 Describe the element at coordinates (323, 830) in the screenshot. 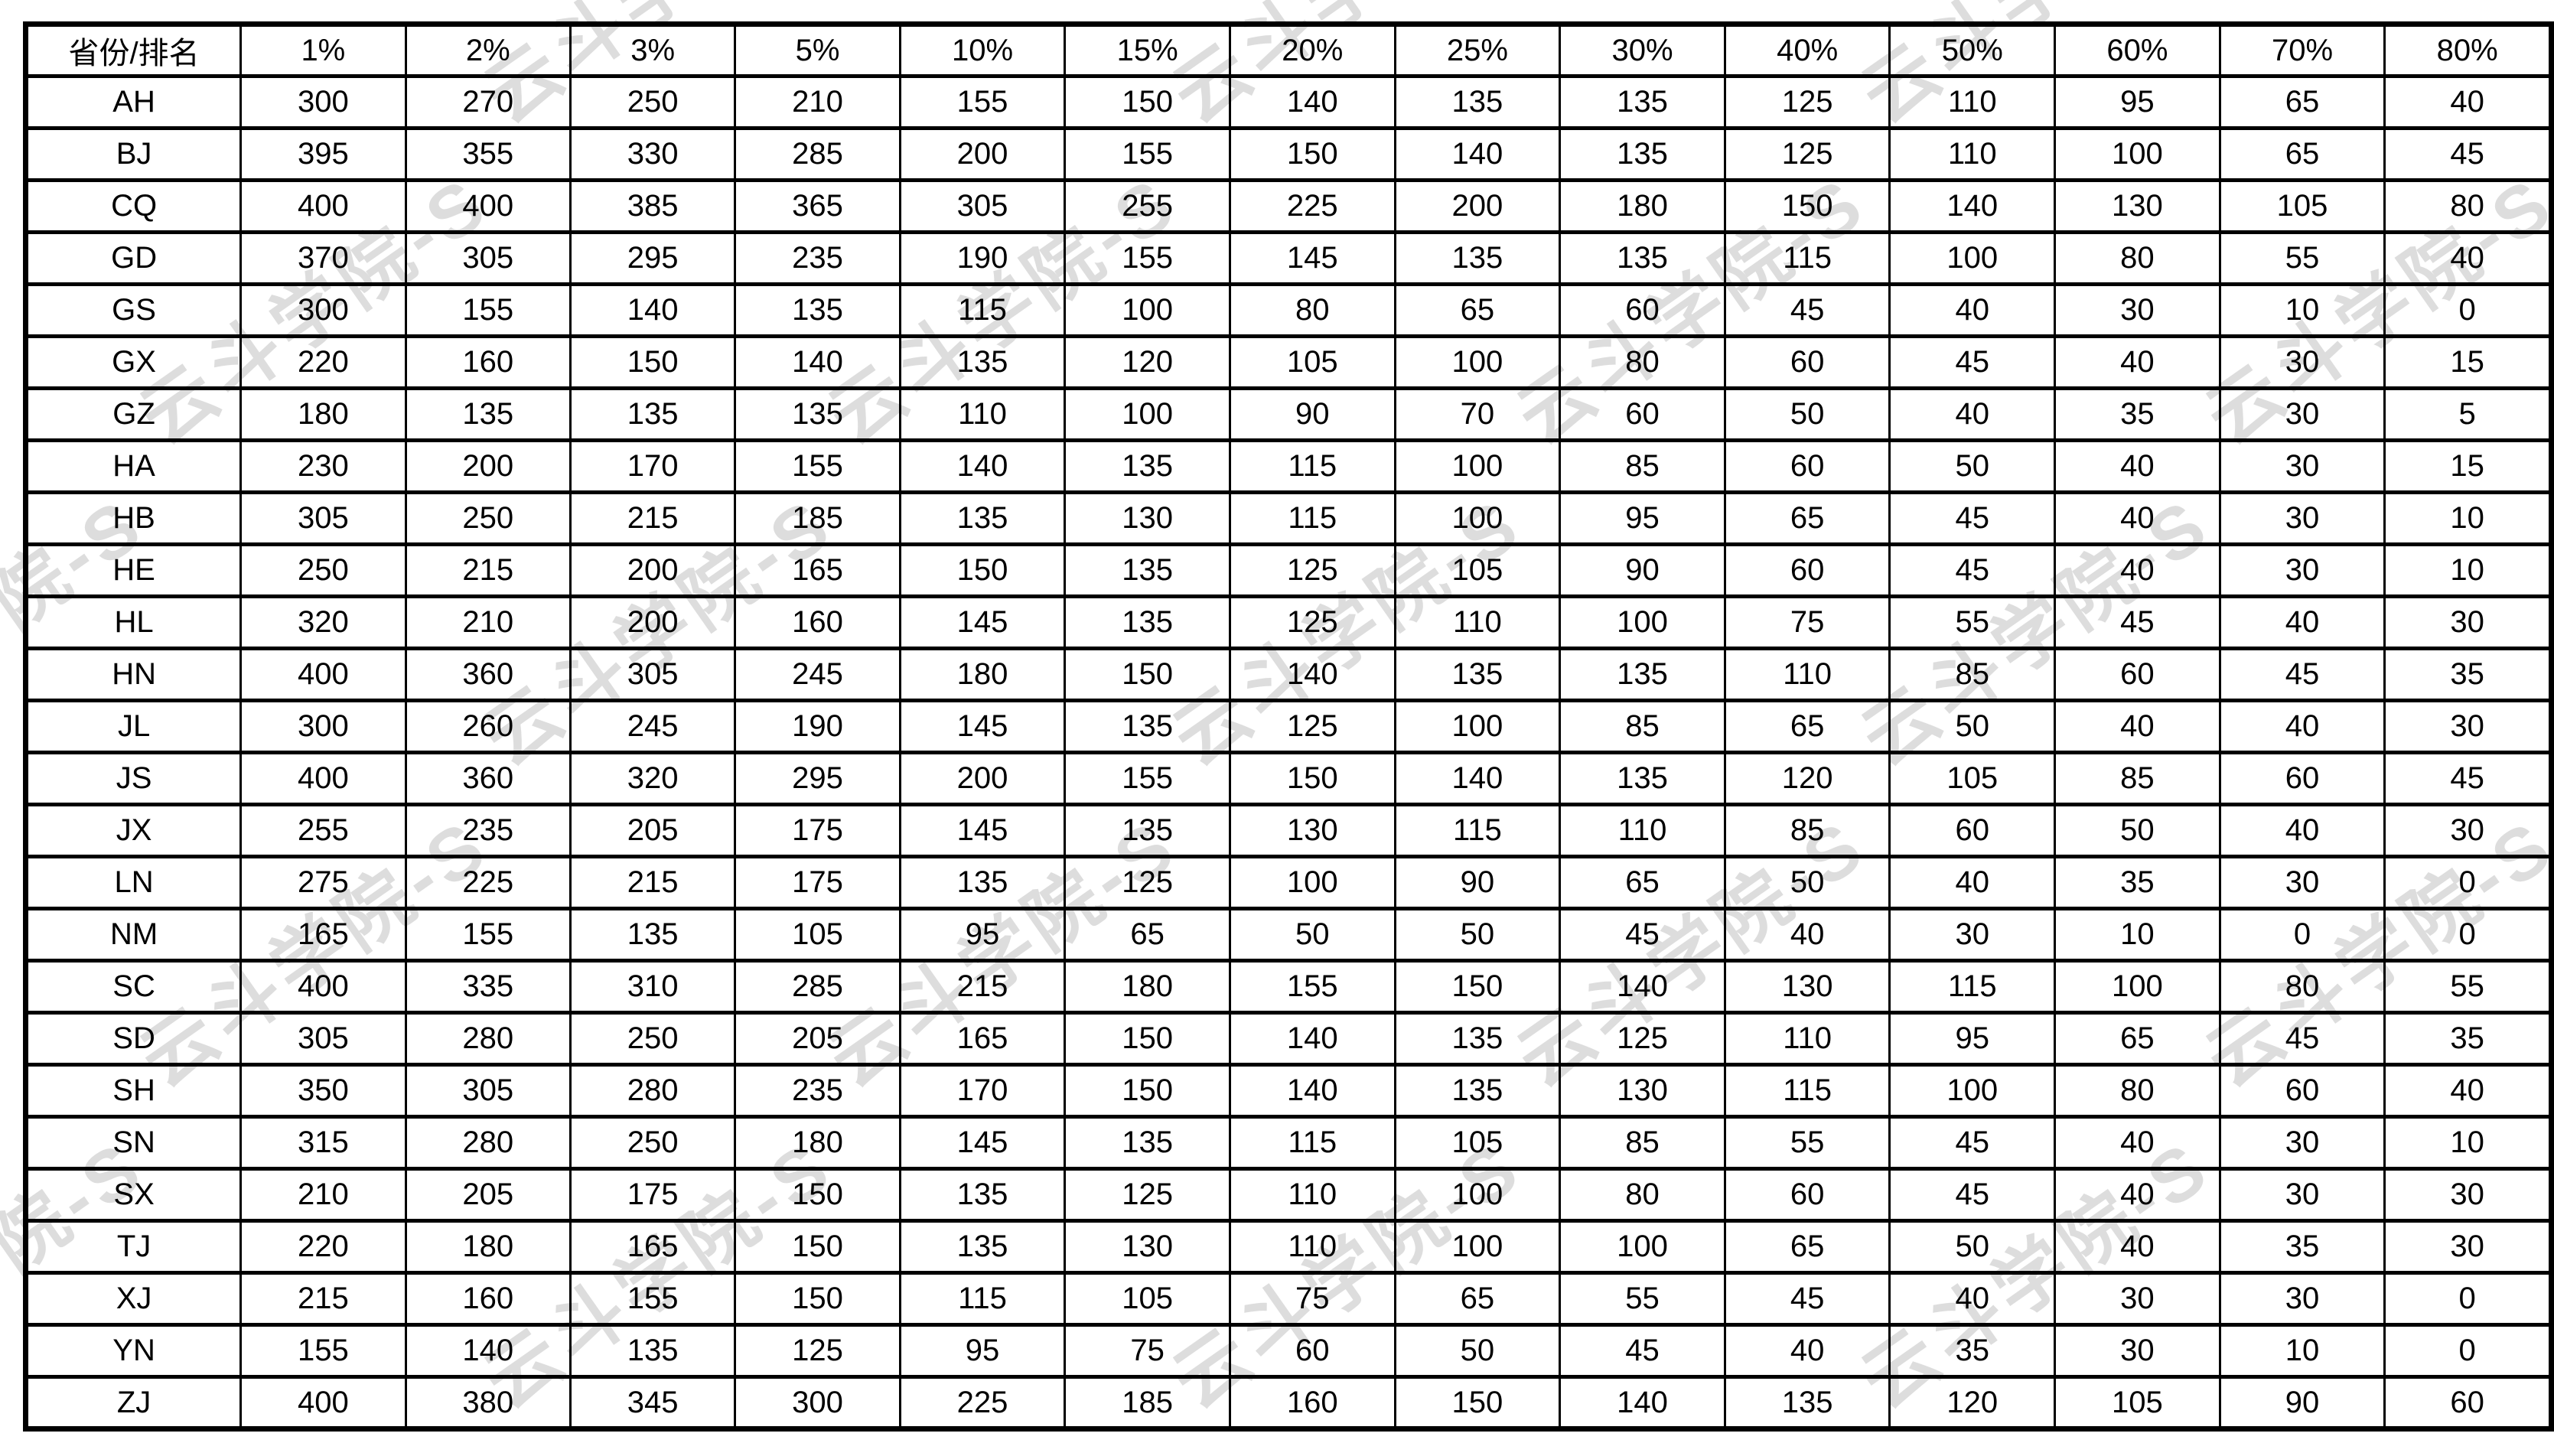

I see `table-cell: 255` at that location.